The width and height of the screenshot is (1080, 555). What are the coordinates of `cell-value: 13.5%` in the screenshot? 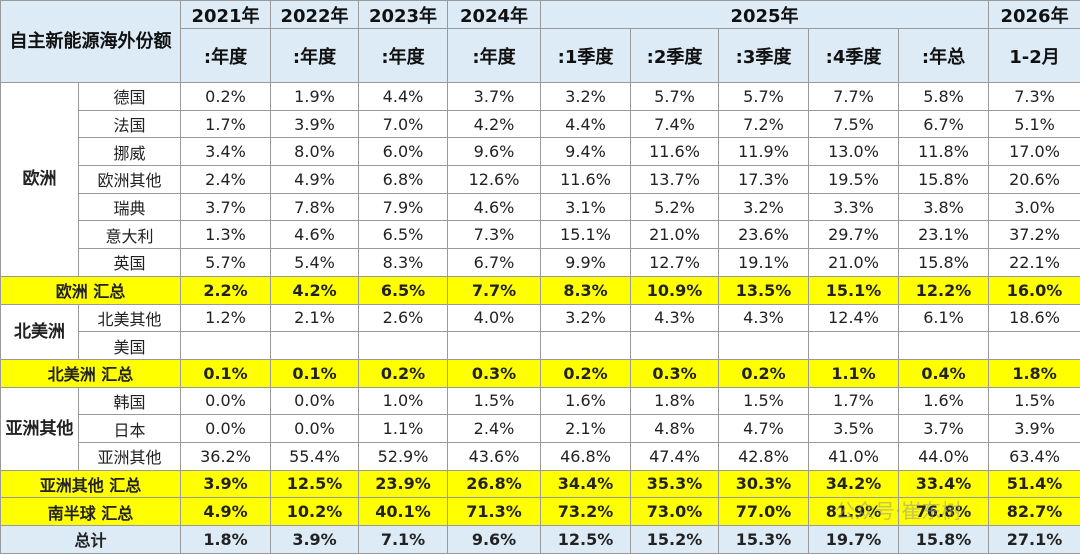 It's located at (763, 290).